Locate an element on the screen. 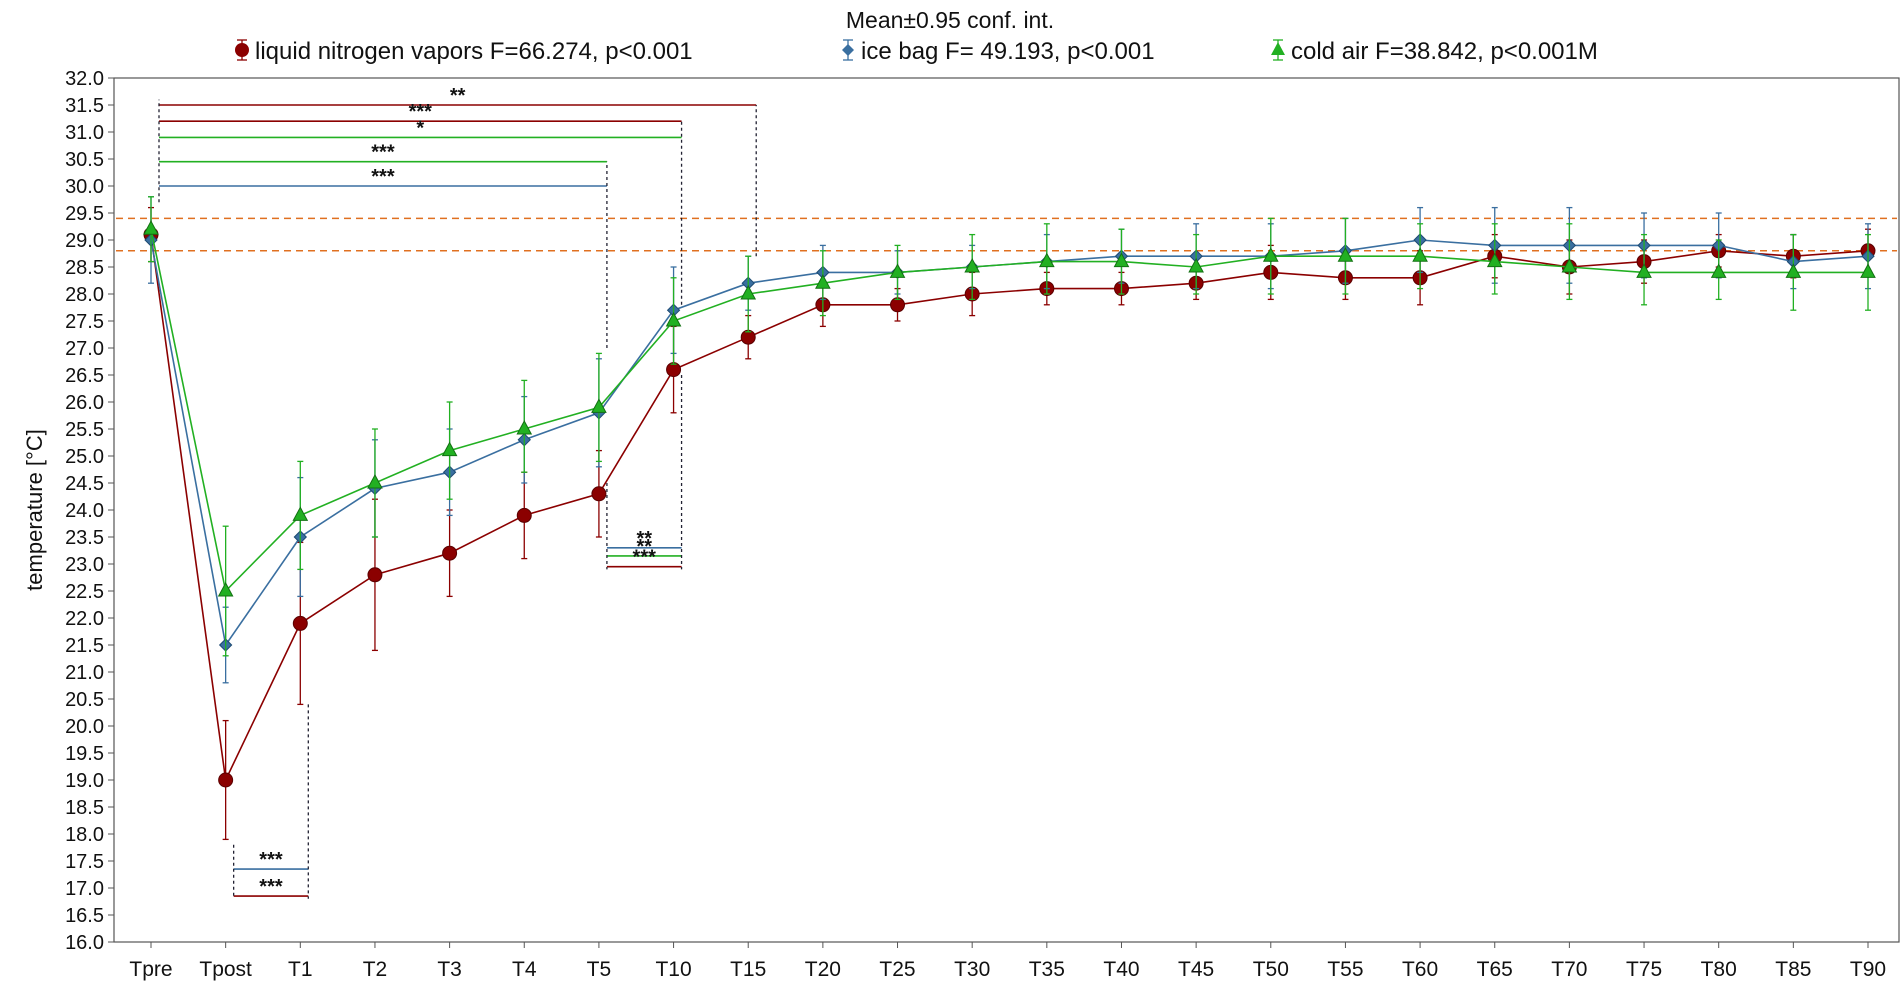  legend-item-1: ice bag F= 49.193, p<0.001 is located at coordinates (998, 51).